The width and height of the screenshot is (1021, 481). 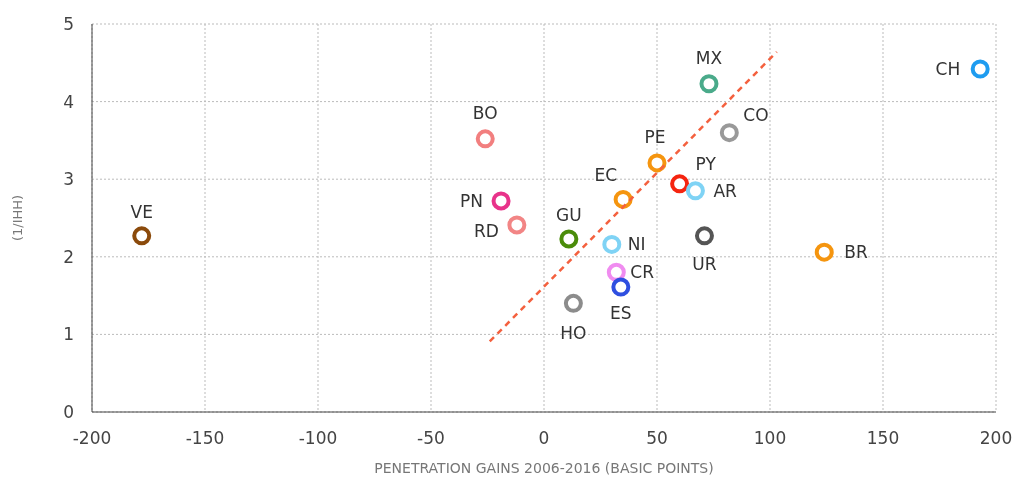 I want to click on series-label: BR, so click(x=856, y=252).